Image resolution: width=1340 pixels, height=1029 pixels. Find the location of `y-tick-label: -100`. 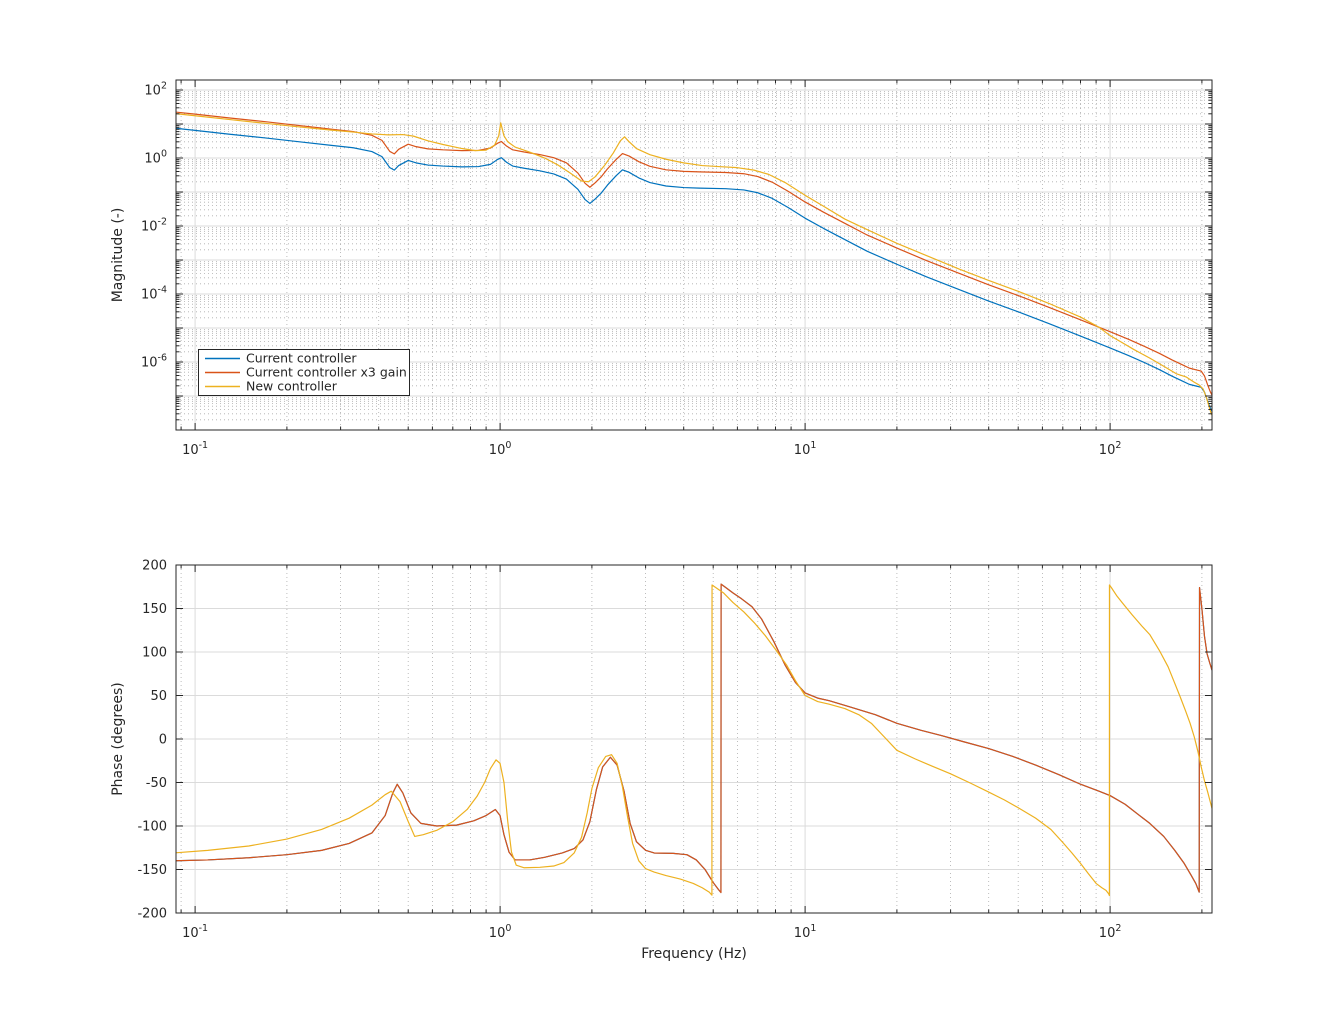

y-tick-label: -100 is located at coordinates (152, 827).